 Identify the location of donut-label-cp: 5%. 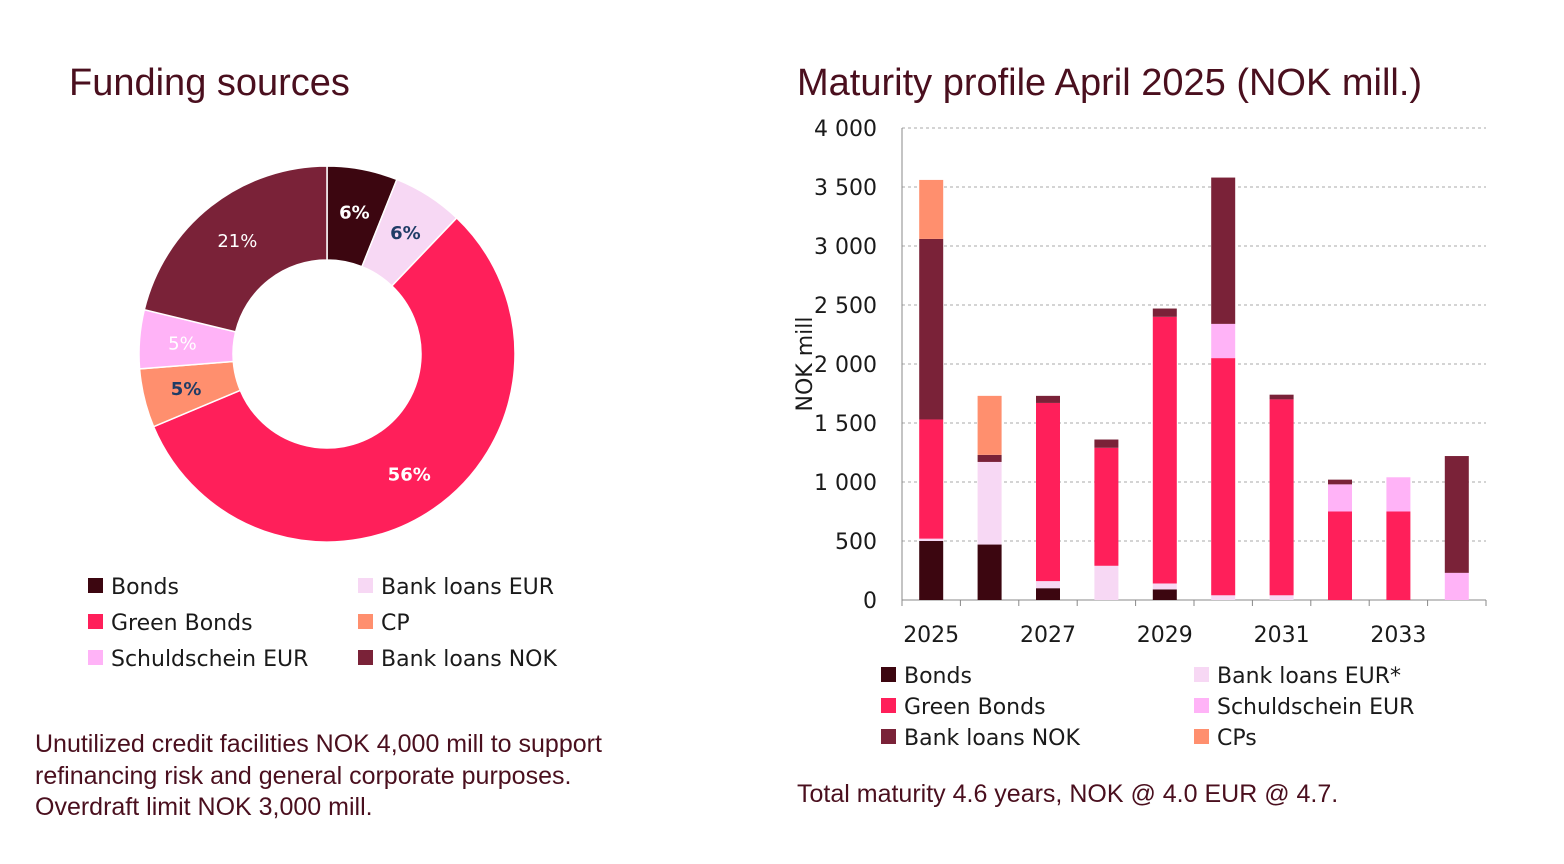
(186, 389).